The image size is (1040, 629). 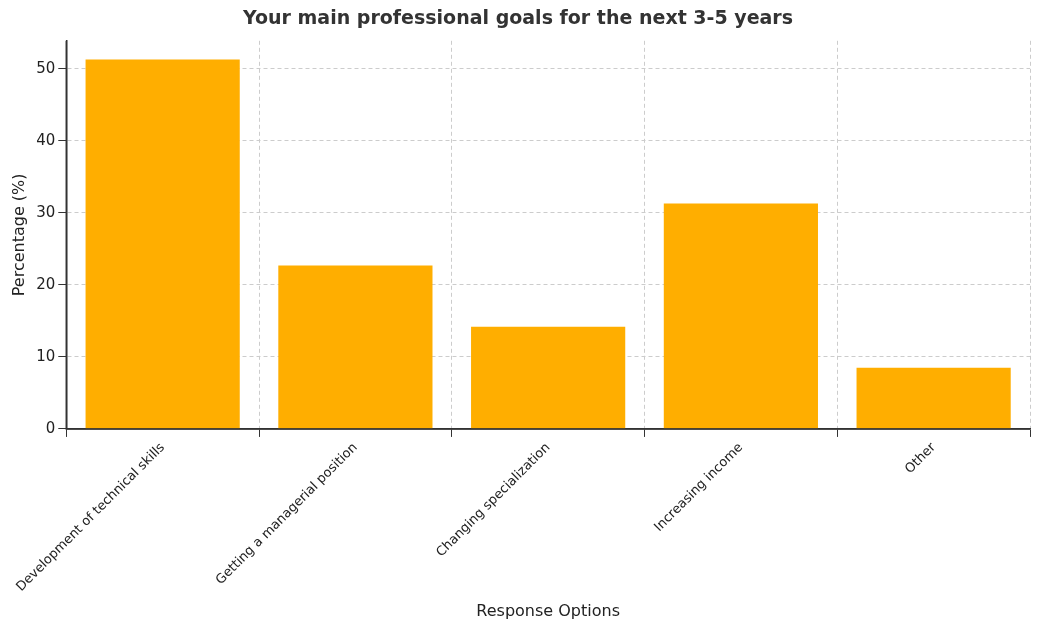 What do you see at coordinates (517, 17) in the screenshot?
I see `chart-title: Your main professional goals for the next 3-5 years` at bounding box center [517, 17].